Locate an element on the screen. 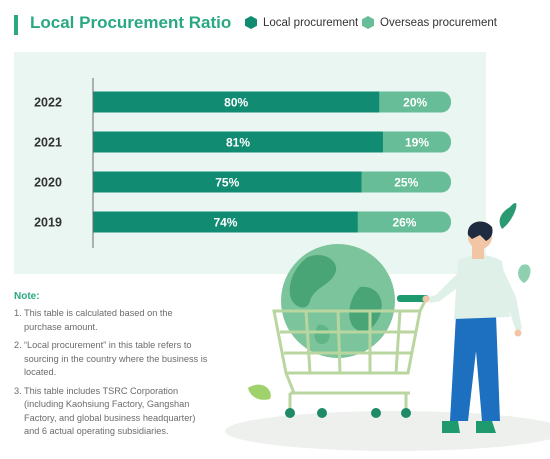  note-heading: Note: is located at coordinates (27, 296).